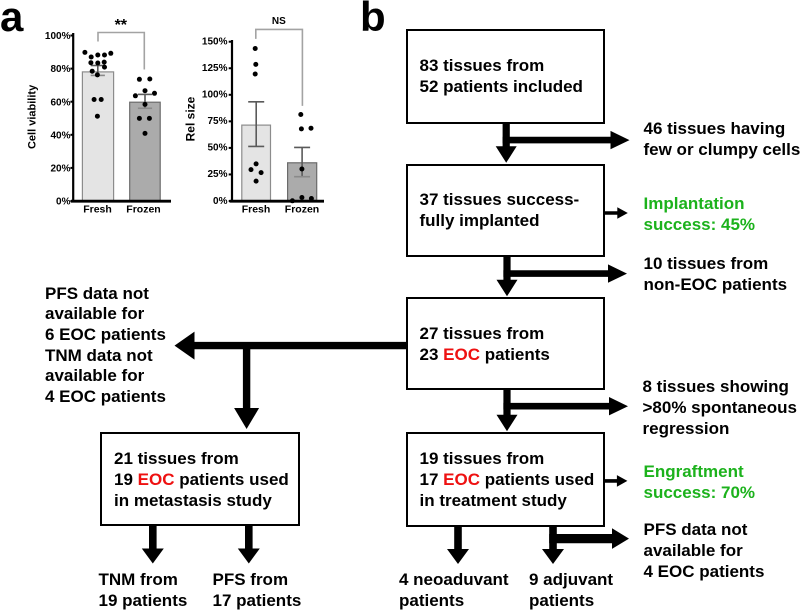  What do you see at coordinates (215, 68) in the screenshot?
I see `svg-text: 125%` at bounding box center [215, 68].